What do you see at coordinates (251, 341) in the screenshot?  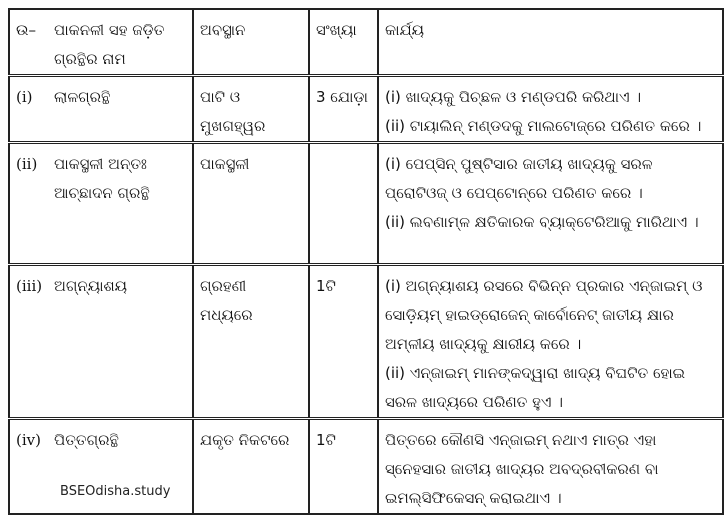 I see `location: ଗ୍ରହଣୀ ମଧ୍ୟରେ` at bounding box center [251, 341].